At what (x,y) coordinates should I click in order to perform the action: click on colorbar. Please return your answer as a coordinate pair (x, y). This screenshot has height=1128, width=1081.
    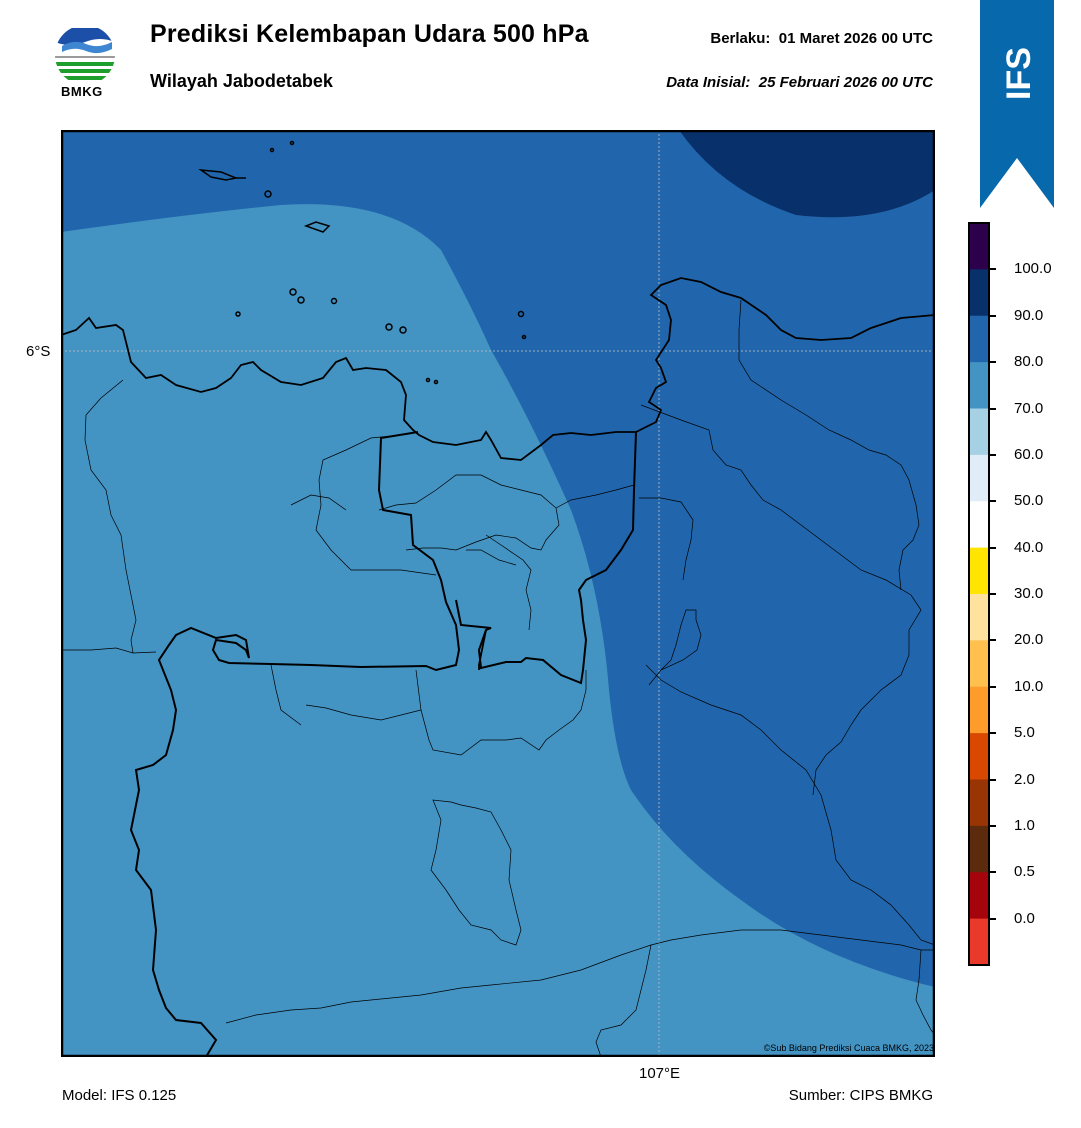
    Looking at the image, I should click on (979, 594).